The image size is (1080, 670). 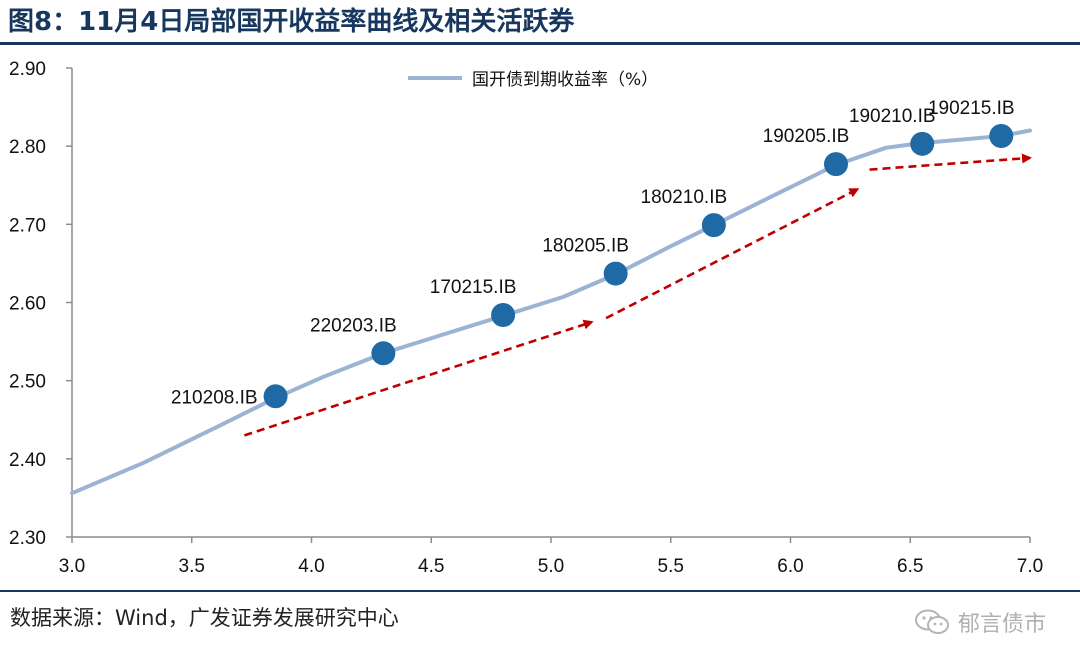 I want to click on x-tick-label: 7.0, so click(x=1030, y=566).